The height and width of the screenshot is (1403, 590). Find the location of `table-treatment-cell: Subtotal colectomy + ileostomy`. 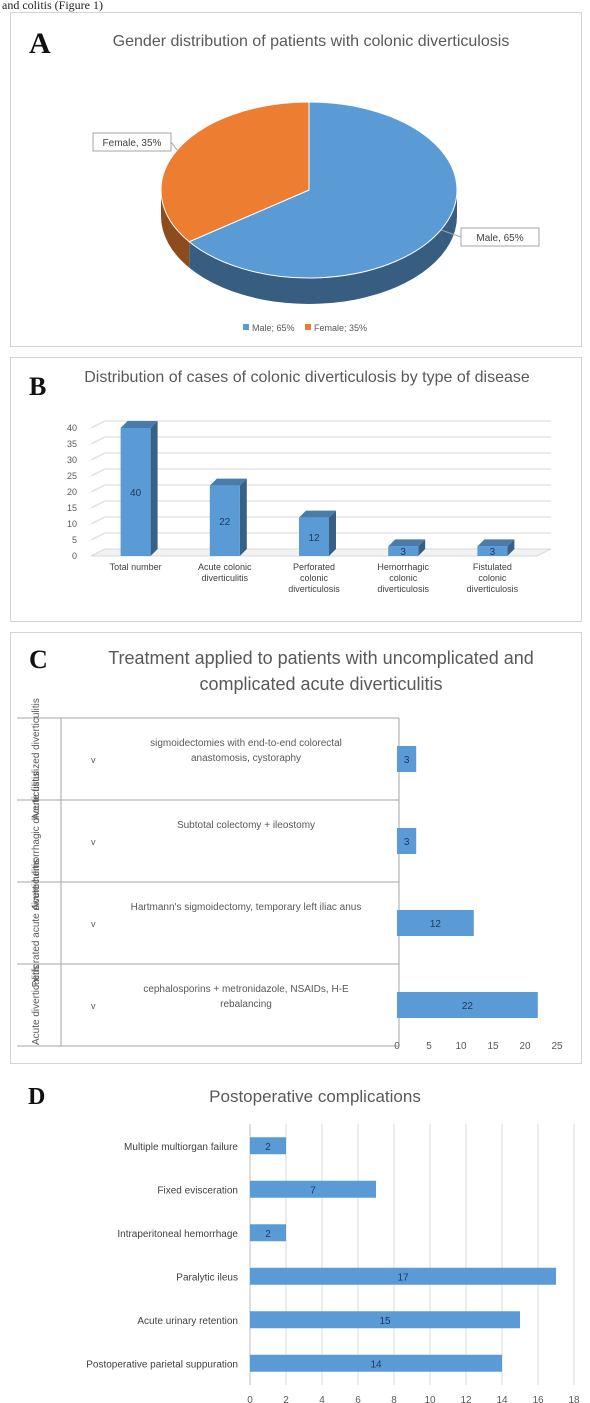

table-treatment-cell: Subtotal colectomy + ileostomy is located at coordinates (246, 825).